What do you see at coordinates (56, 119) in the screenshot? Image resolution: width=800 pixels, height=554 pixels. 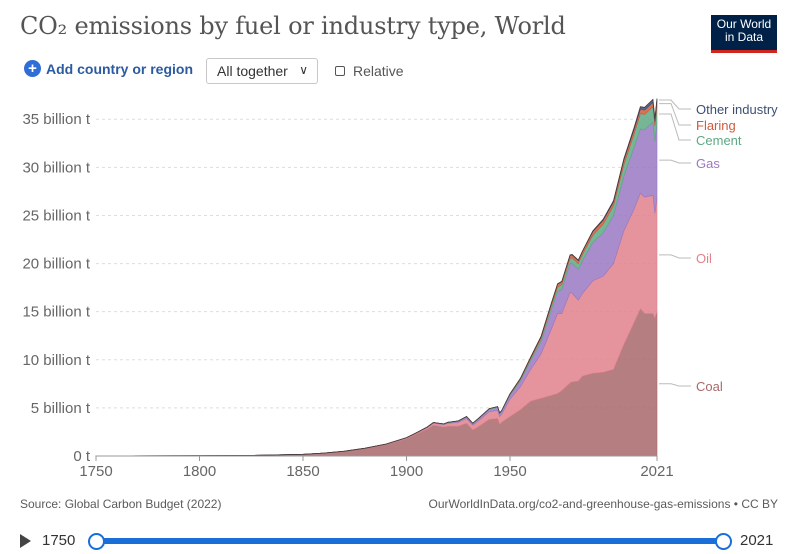 I see `y-tick-label: 35 billion t` at bounding box center [56, 119].